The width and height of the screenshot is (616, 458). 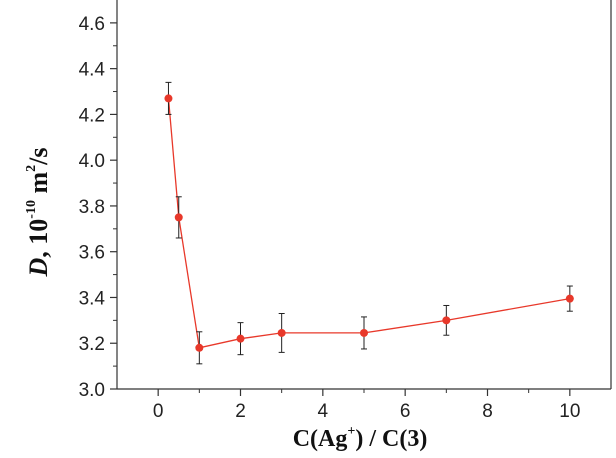 I want to click on x-axis-title-tail: ) / C(3), so click(x=391, y=439).